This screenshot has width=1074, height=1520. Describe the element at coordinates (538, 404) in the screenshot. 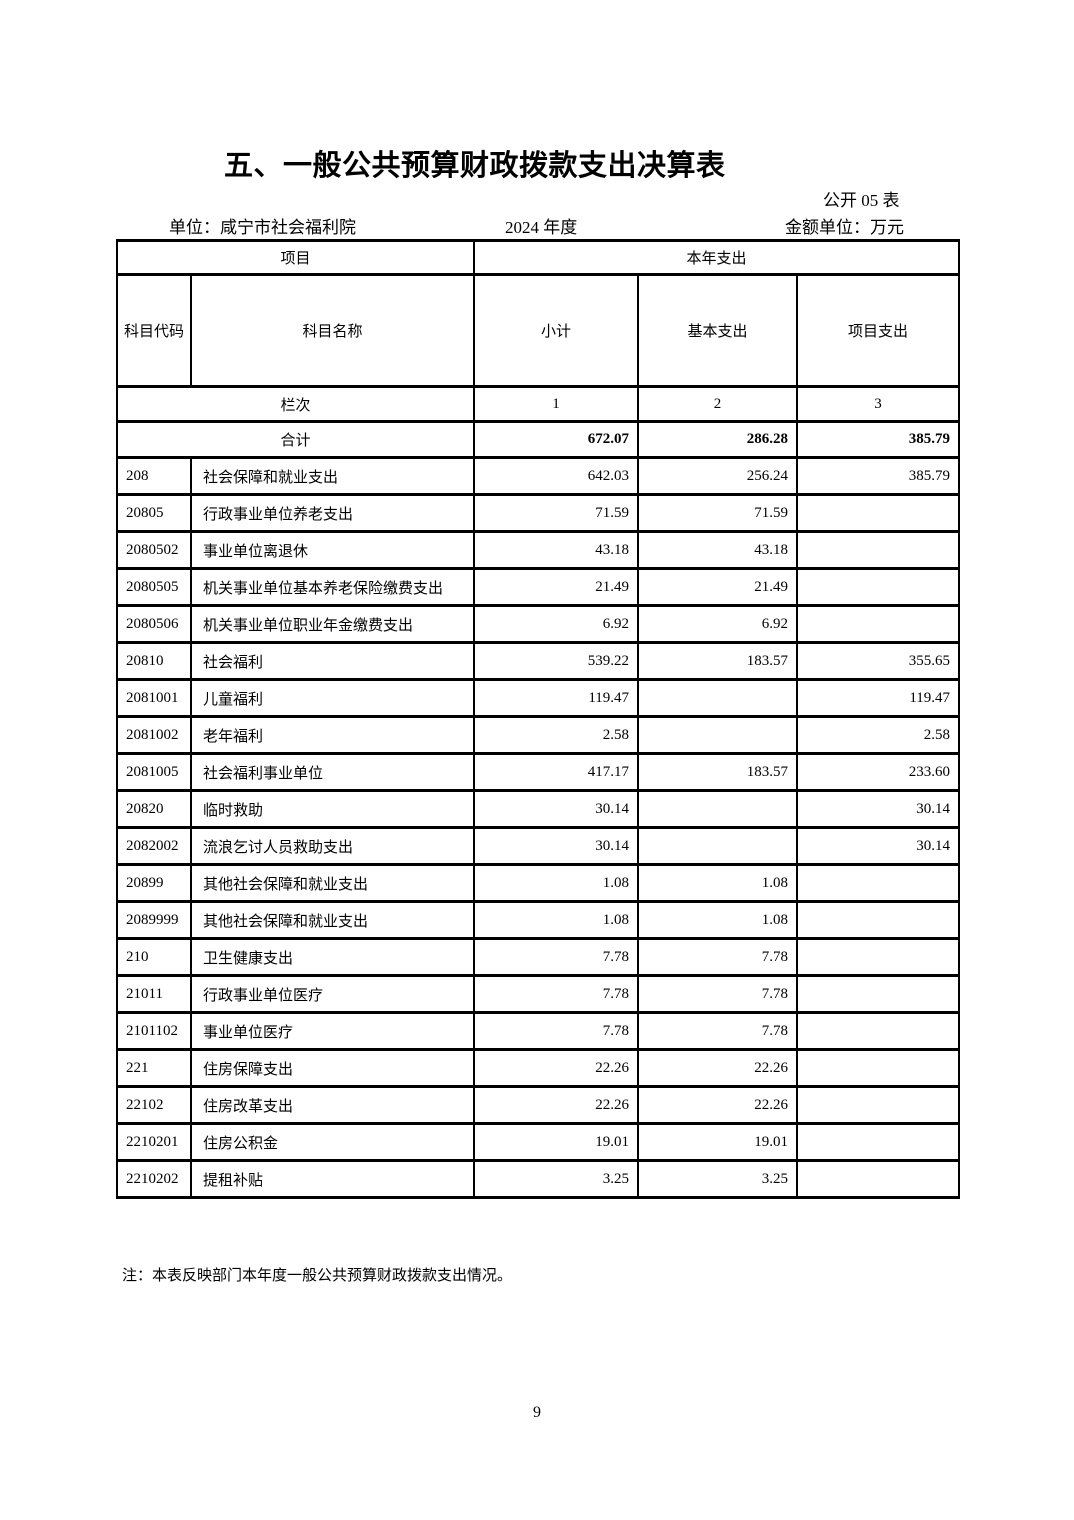

I see `column-index-row: 栏次 1 2 3` at that location.